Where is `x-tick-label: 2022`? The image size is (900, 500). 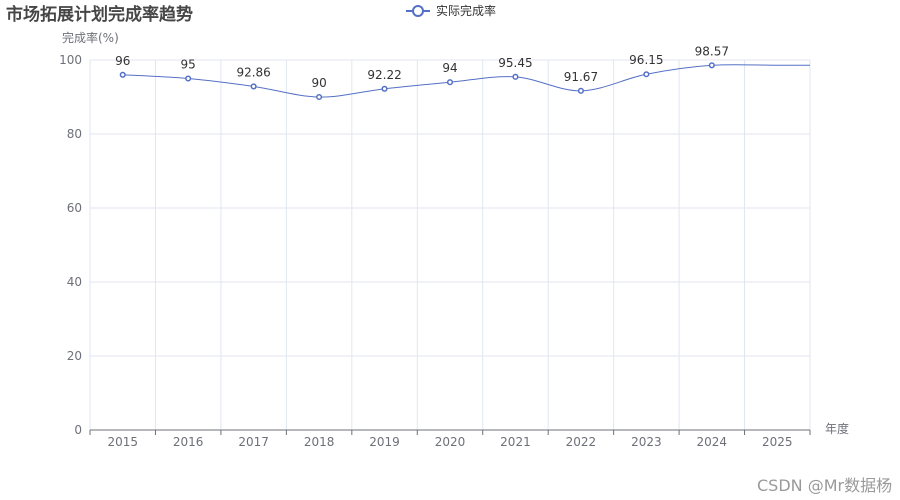 x-tick-label: 2022 is located at coordinates (581, 442).